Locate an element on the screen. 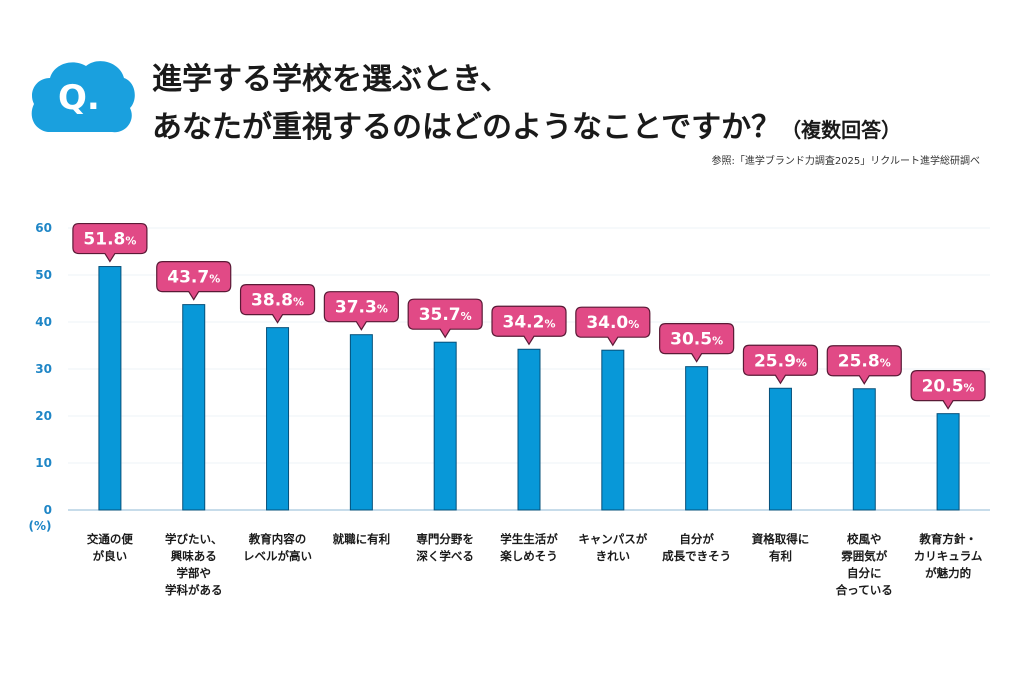 The height and width of the screenshot is (683, 1024). page-title-line1: 進学する学校を選ぶとき、 is located at coordinates (331, 79).